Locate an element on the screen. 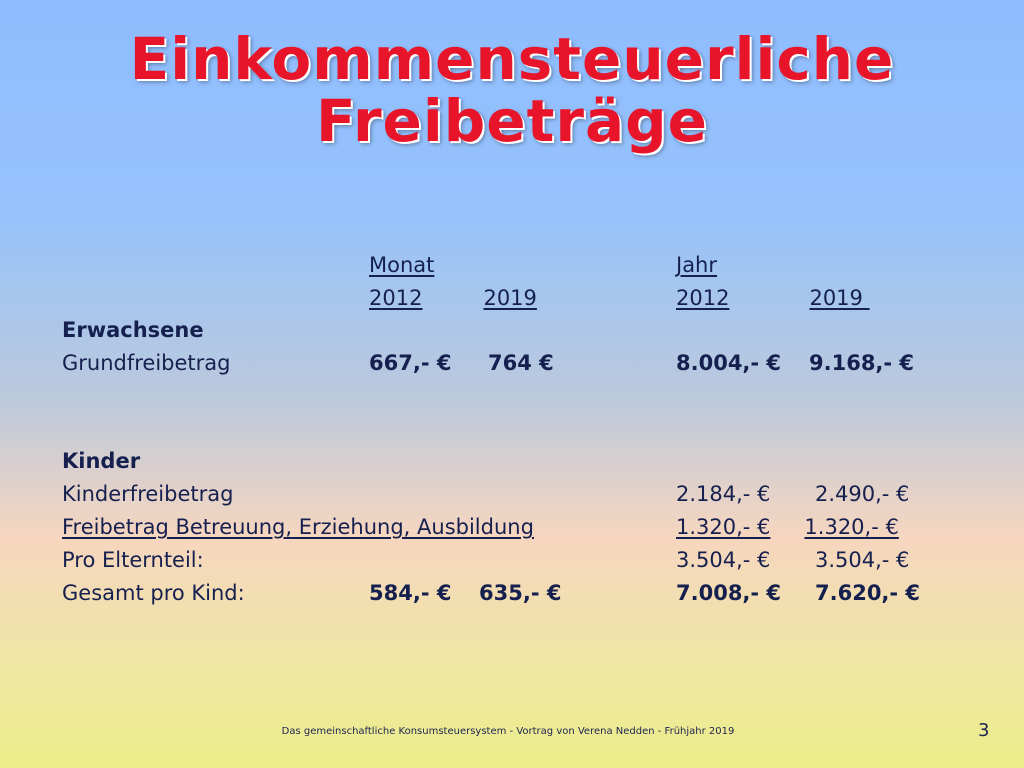  row-label-gesamt-pro-kind: Gesamt pro Kind: is located at coordinates (153, 593).